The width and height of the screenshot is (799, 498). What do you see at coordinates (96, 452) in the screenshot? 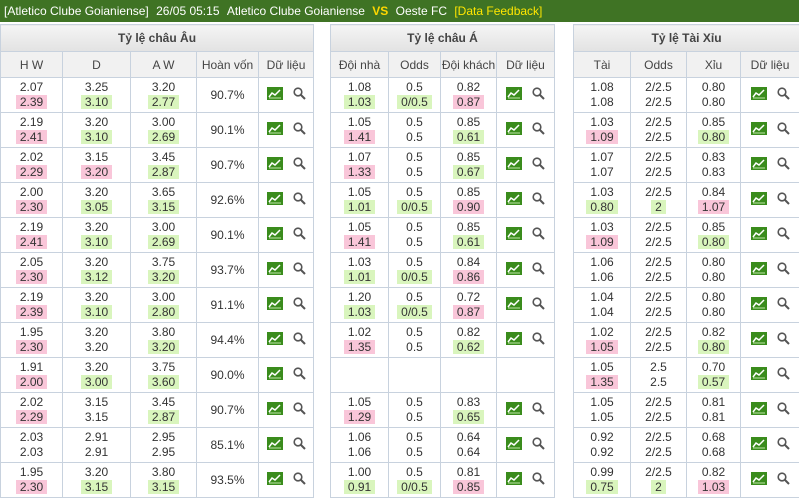
I see `current-odds: 2.91` at bounding box center [96, 452].